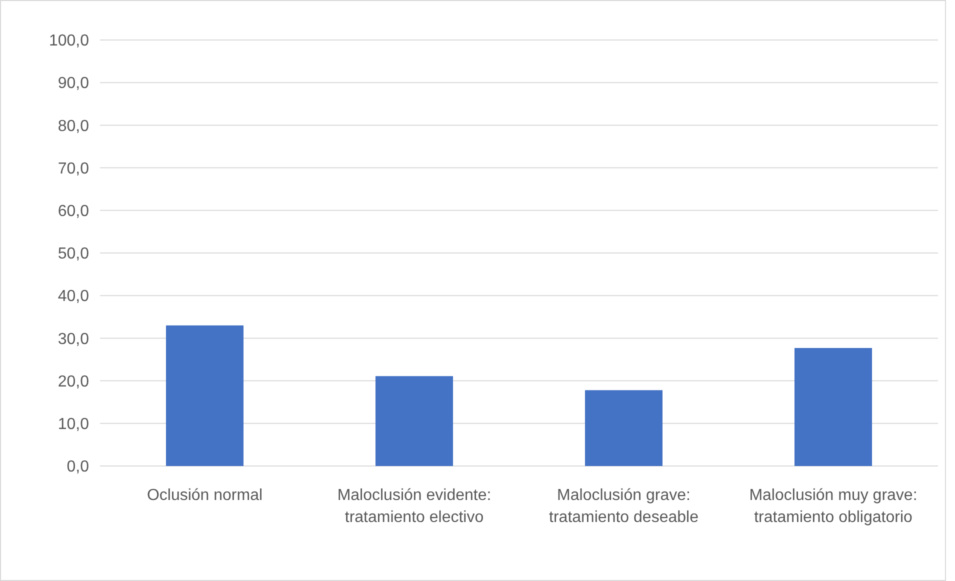 The image size is (955, 581). I want to click on y-tick-label: 80,0, so click(74, 126).